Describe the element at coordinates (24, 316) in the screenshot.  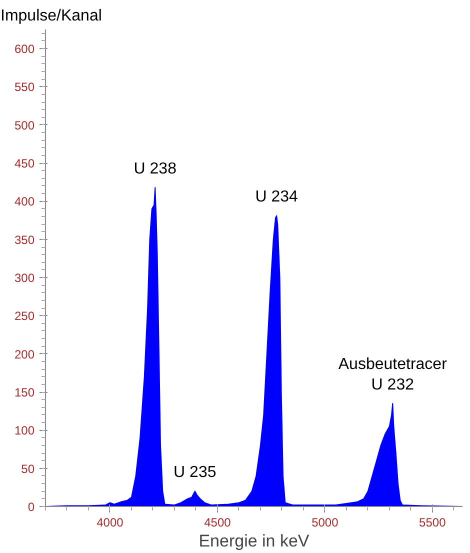
I see `y-tick-label: 250` at that location.